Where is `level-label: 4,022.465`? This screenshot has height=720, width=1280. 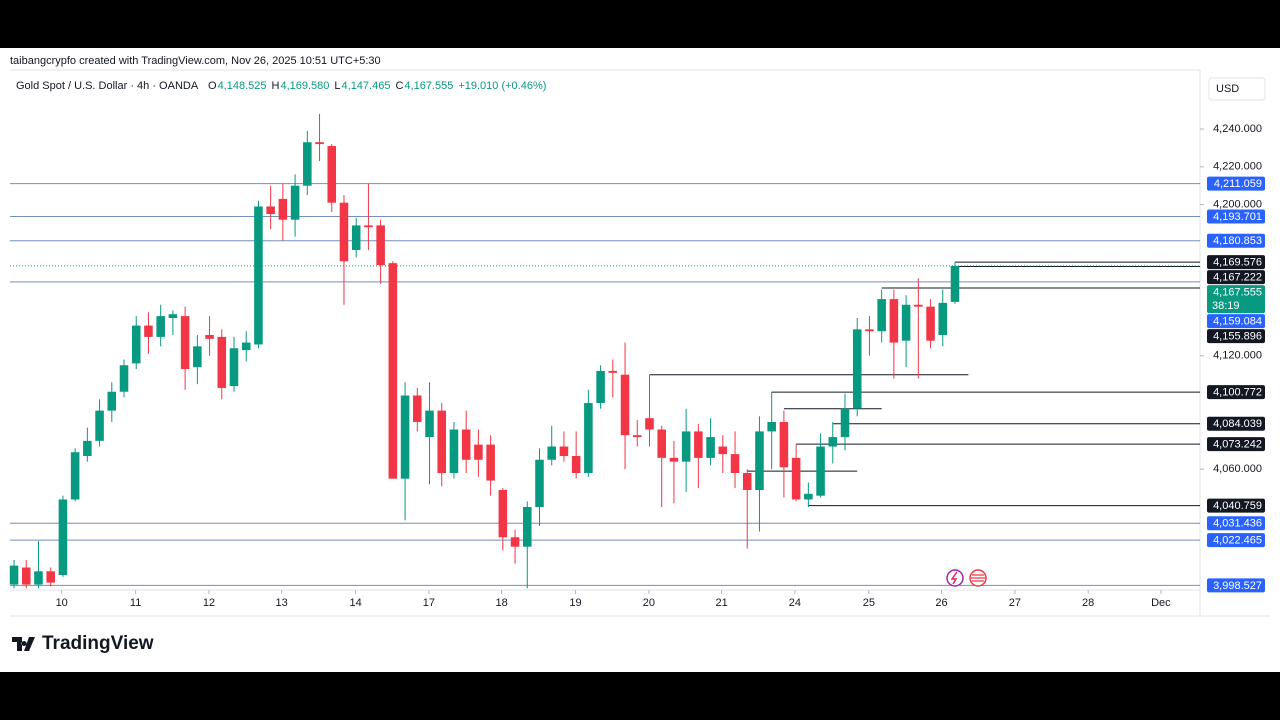
level-label: 4,022.465 is located at coordinates (1237, 541).